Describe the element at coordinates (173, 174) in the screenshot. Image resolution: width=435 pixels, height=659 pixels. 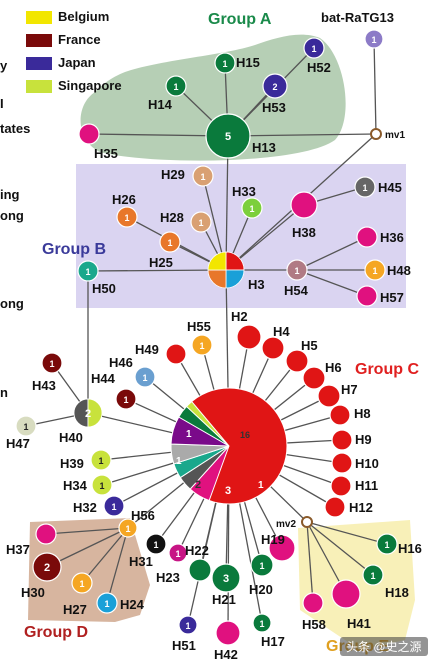
I see `haplotype-label-H29: H29` at that location.